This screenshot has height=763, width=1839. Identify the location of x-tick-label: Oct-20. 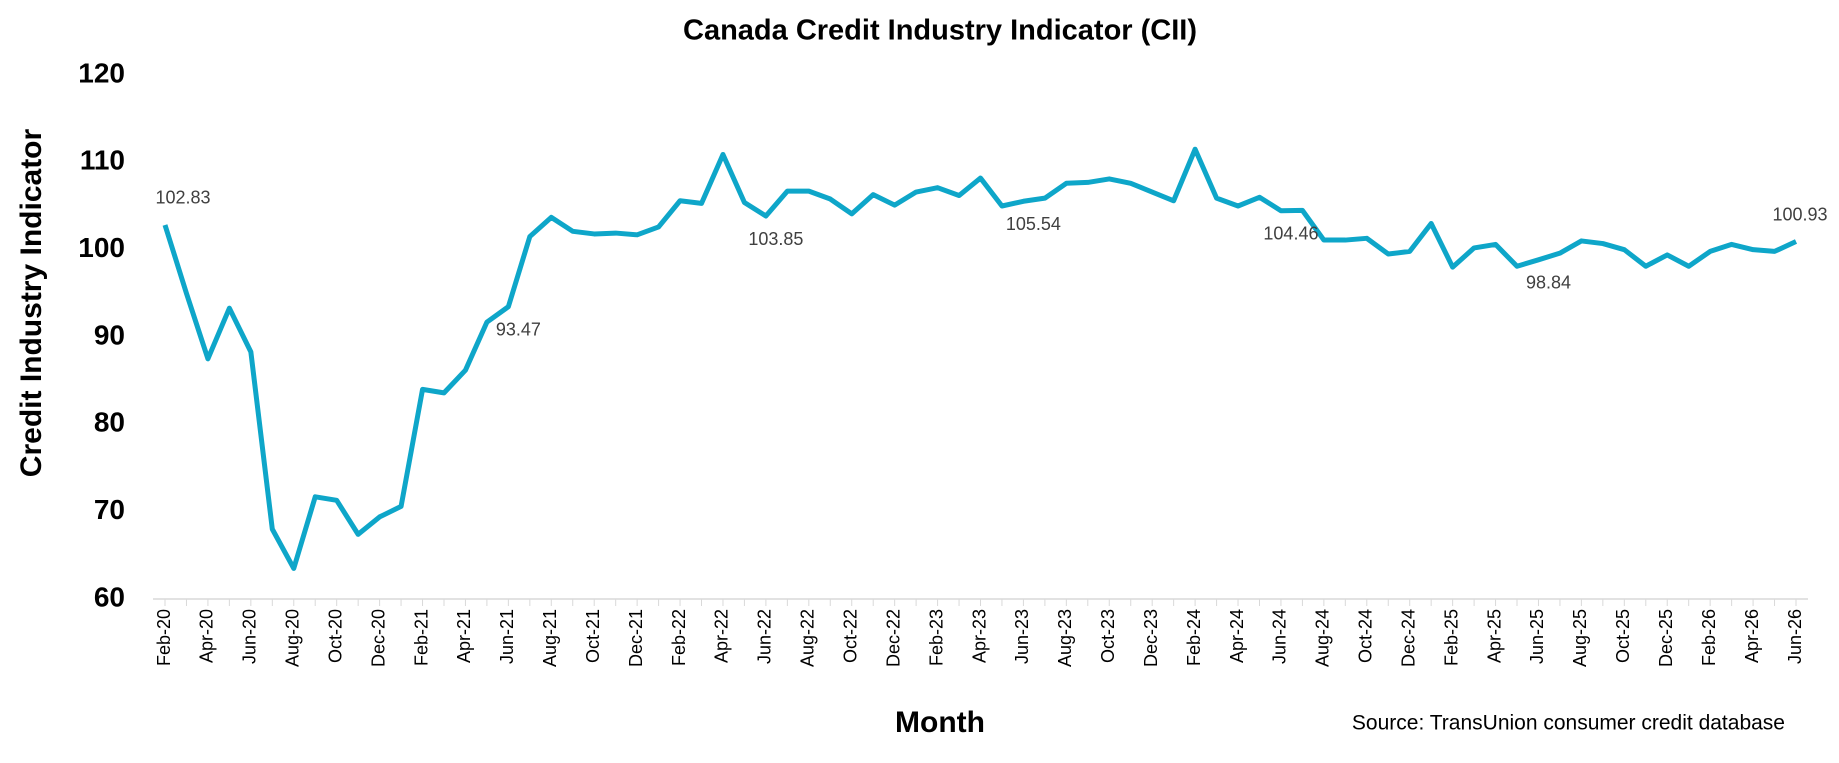
(335, 636).